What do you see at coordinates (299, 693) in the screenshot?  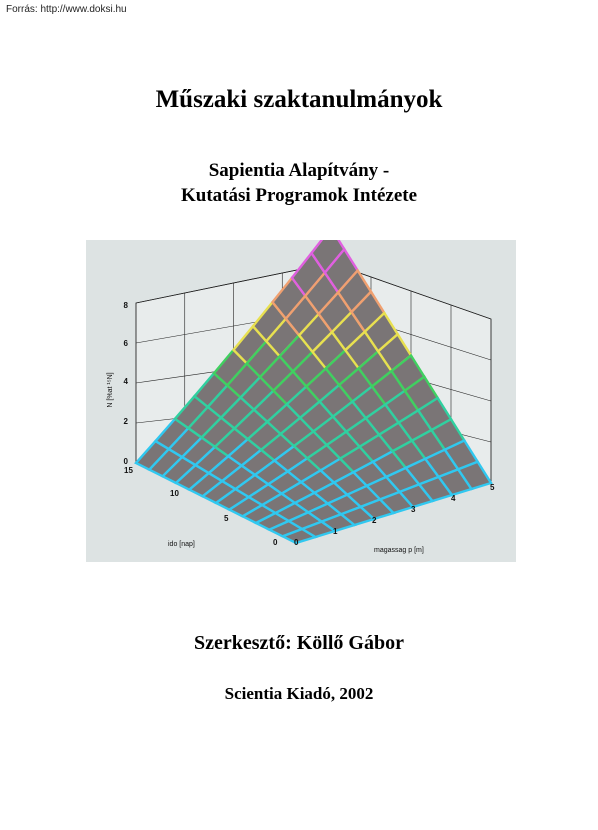 I see `publisher-line: Scientia Kiadó, 2002` at bounding box center [299, 693].